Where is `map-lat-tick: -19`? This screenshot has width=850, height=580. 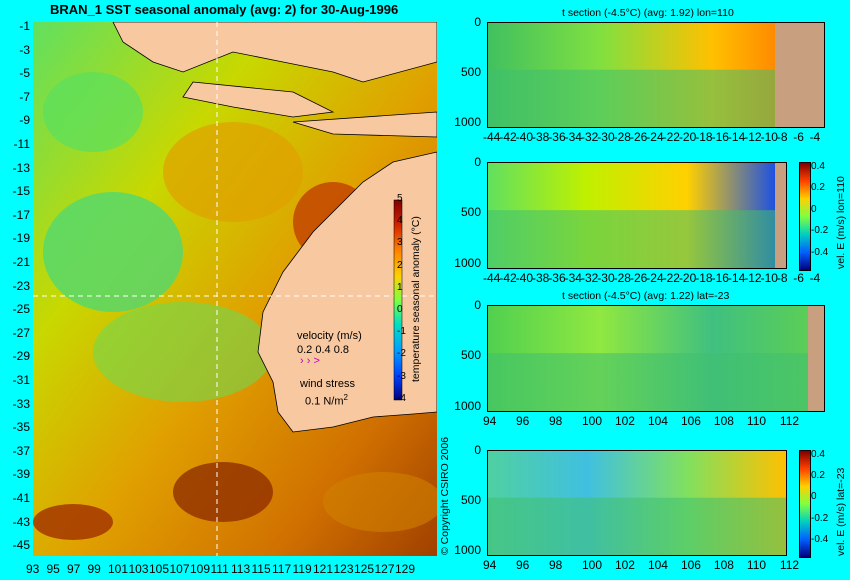
map-lat-tick: -19 is located at coordinates (21, 238).